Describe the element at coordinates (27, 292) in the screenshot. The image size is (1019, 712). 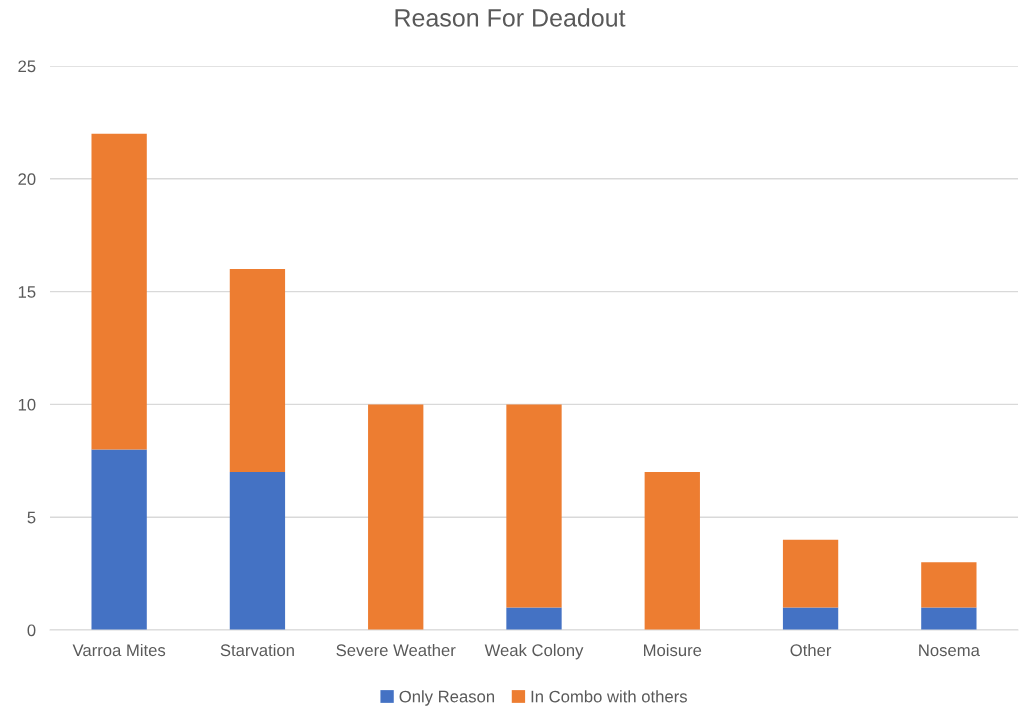
I see `y-tick-label: 15` at that location.